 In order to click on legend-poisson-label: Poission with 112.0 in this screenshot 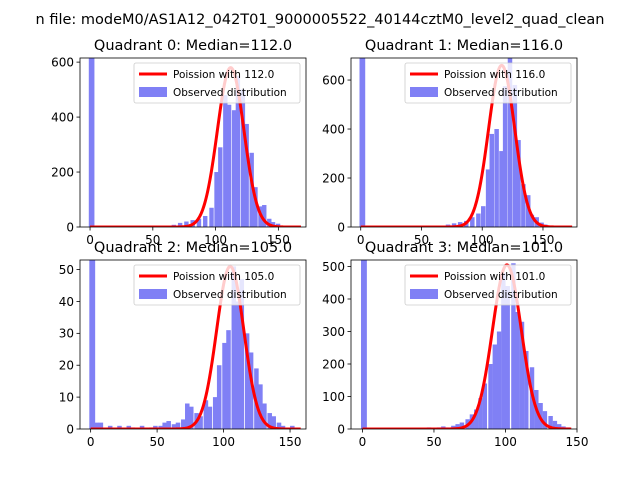, I will do `click(223, 75)`.